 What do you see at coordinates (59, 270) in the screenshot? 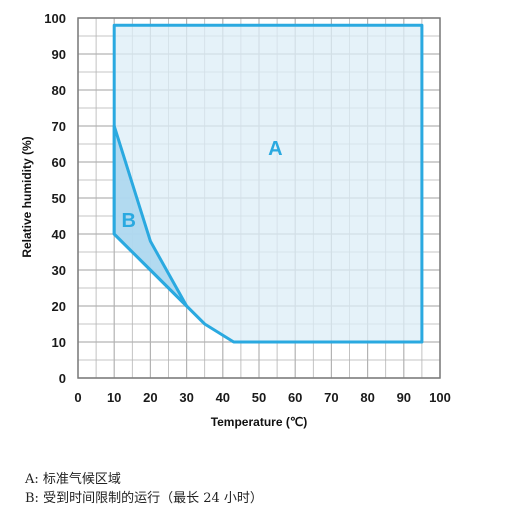
I see `y-tick-label: 30` at bounding box center [59, 270].